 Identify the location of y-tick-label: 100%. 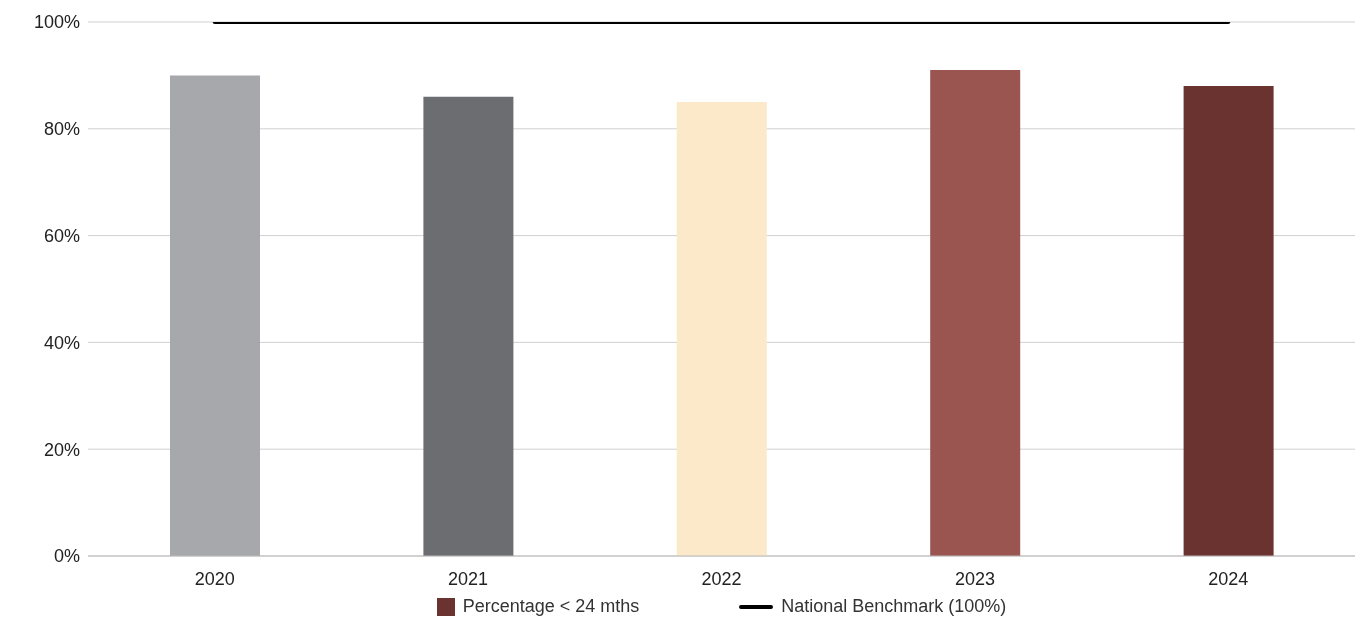
(56, 22).